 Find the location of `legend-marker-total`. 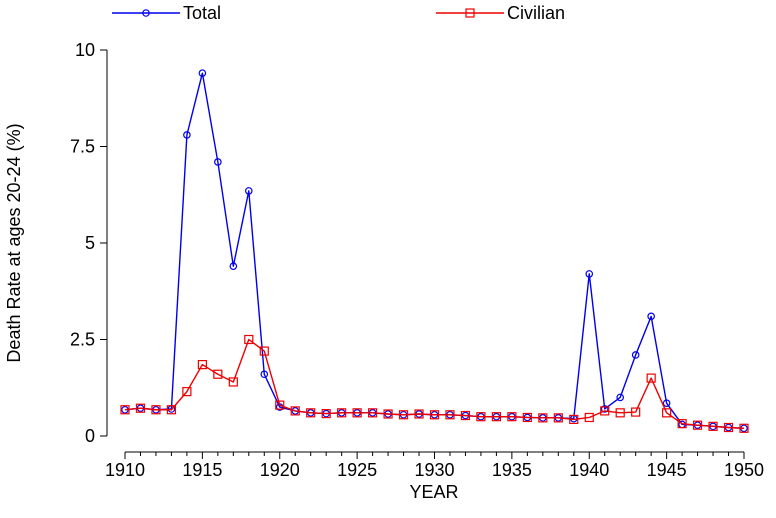

legend-marker-total is located at coordinates (146, 13).